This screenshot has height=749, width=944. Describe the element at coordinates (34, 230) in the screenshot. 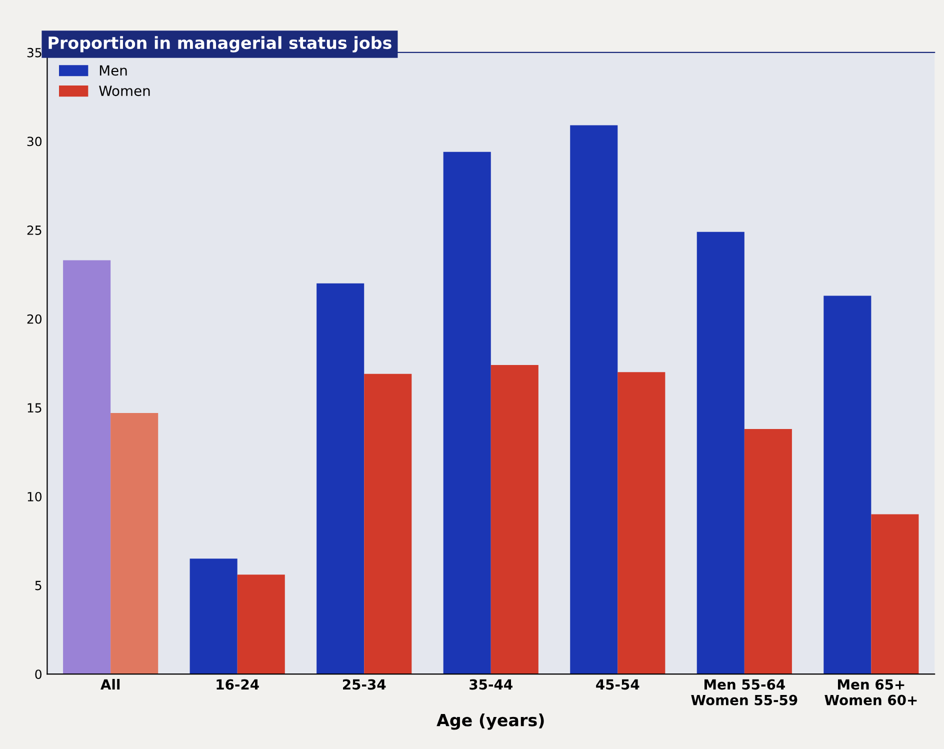

I see `y-tick-label: 25` at that location.